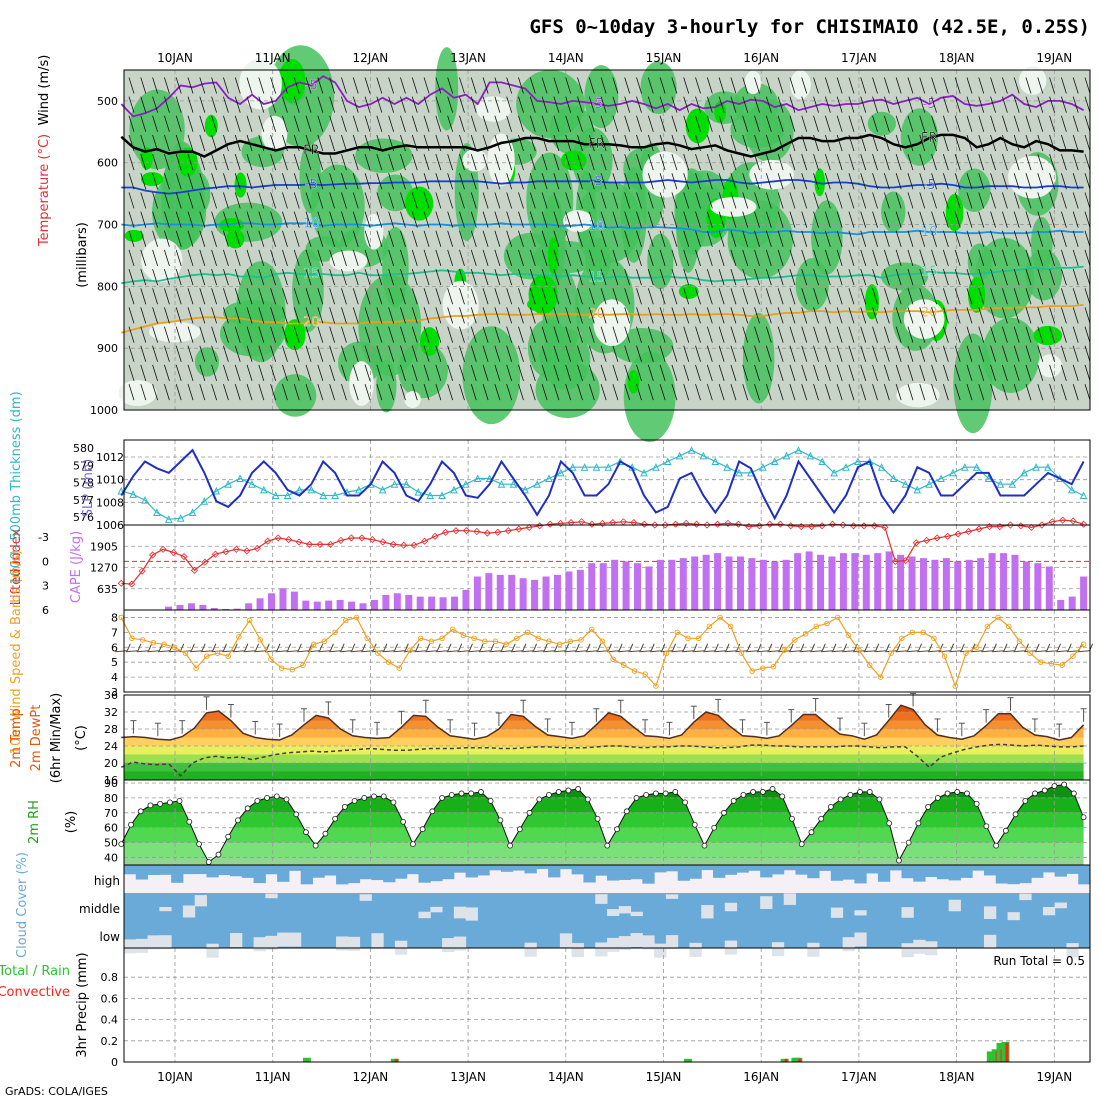  What do you see at coordinates (761, 1077) in the screenshot?
I see `day-label-bottom: 16JAN` at bounding box center [761, 1077].